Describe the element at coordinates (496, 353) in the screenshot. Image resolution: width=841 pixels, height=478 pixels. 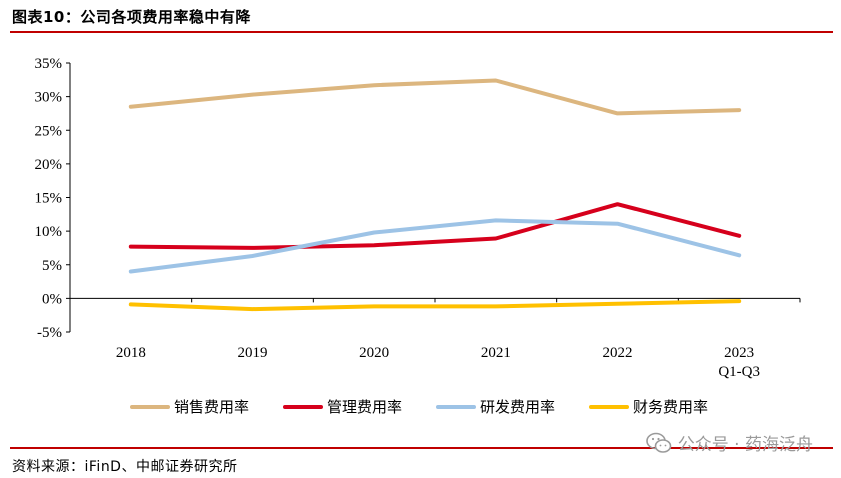
I see `x-tick-label: 2021` at that location.